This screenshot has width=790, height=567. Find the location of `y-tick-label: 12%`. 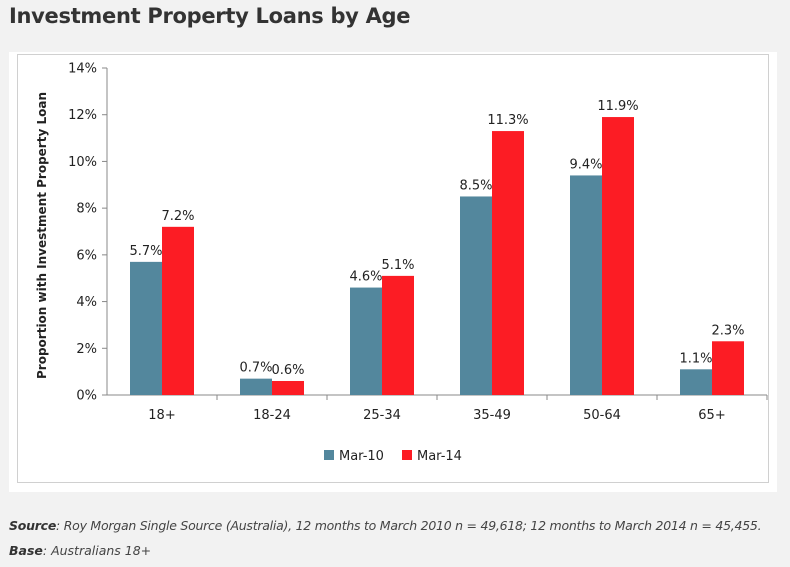

y-tick-label: 12% is located at coordinates (82, 115).